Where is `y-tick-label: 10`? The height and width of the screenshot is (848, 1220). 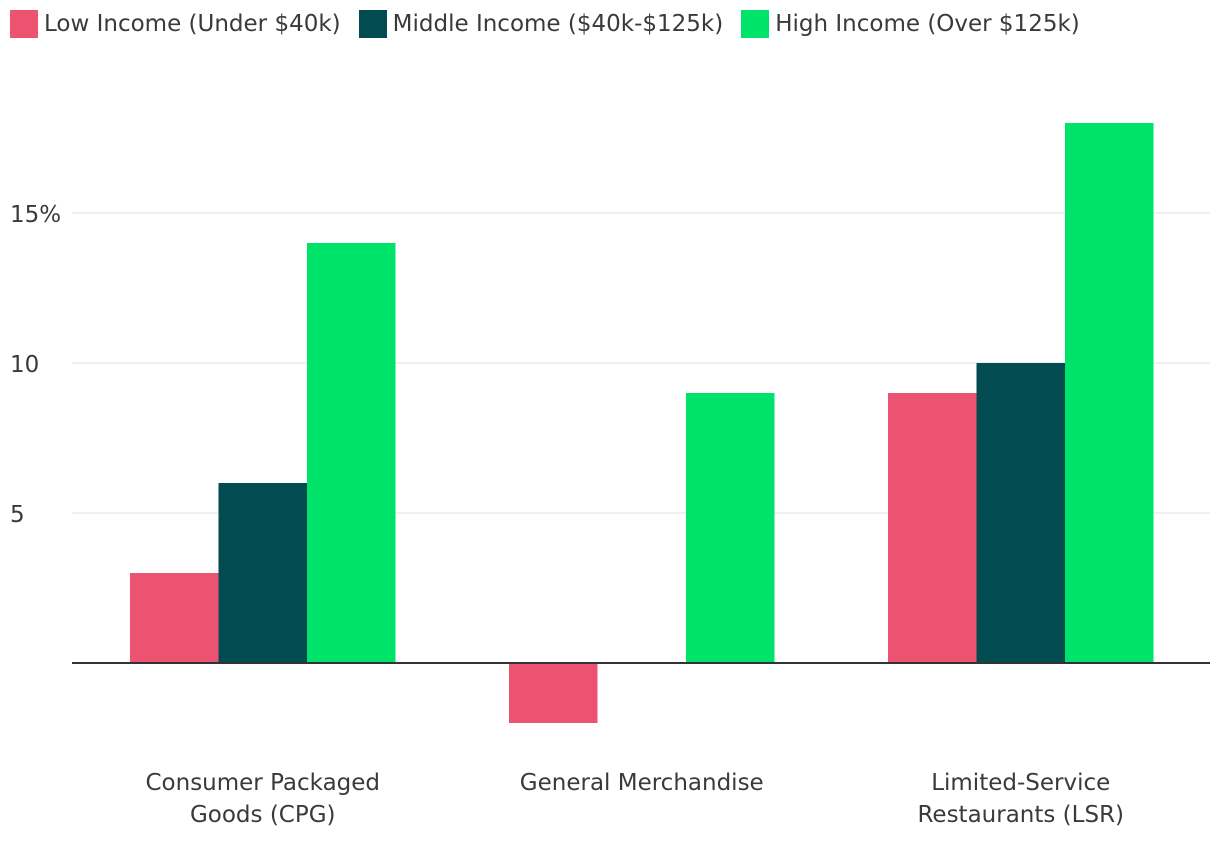
y-tick-label: 10 is located at coordinates (24, 365).